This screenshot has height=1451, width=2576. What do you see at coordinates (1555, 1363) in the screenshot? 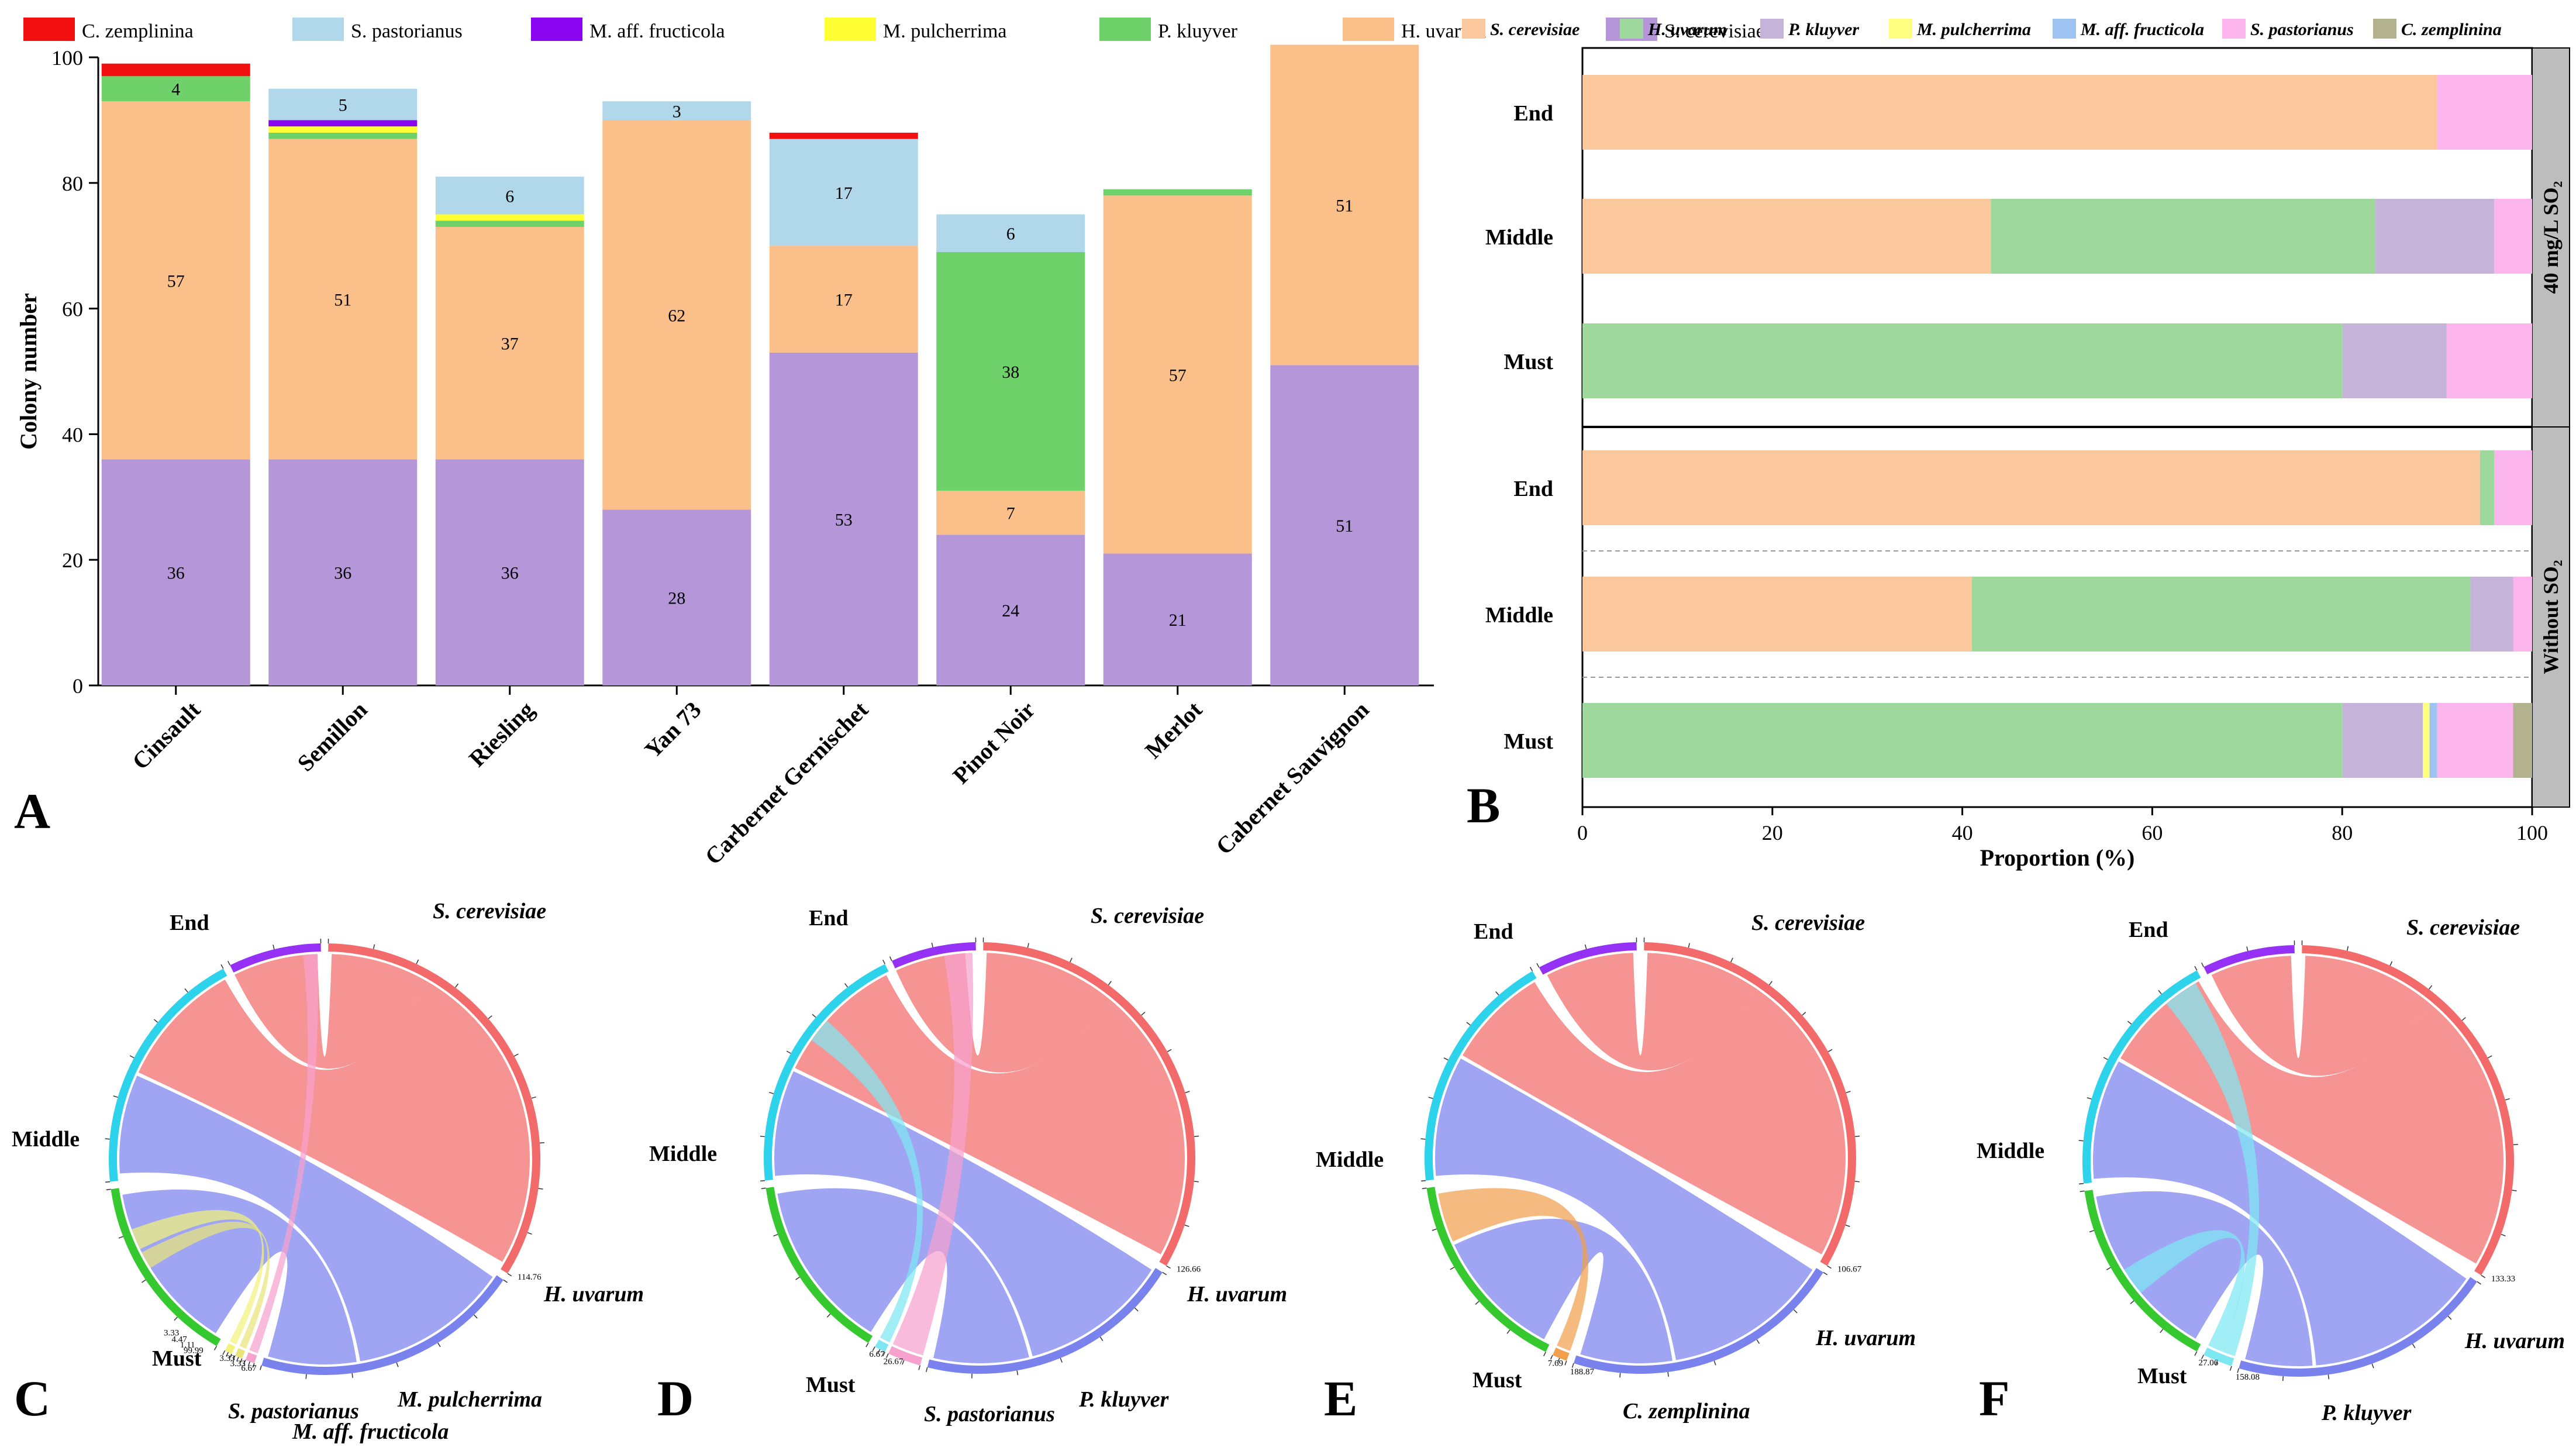
I see `chord-max-tick-c-zemplinina: 7.69` at bounding box center [1555, 1363].